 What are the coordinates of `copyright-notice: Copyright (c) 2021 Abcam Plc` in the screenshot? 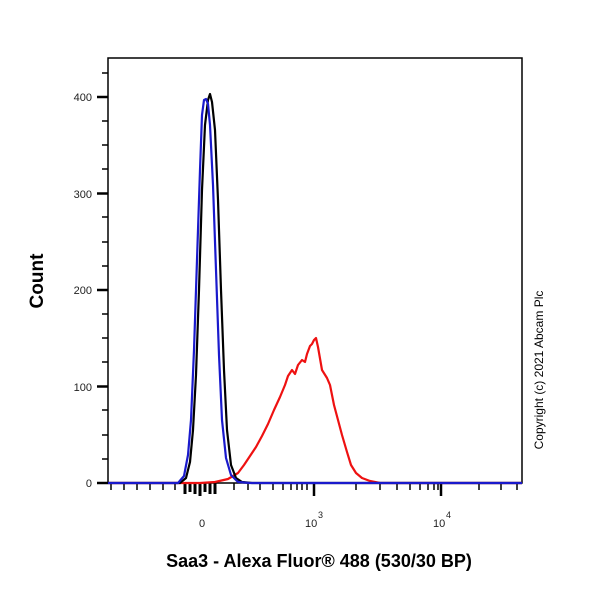 It's located at (539, 370).